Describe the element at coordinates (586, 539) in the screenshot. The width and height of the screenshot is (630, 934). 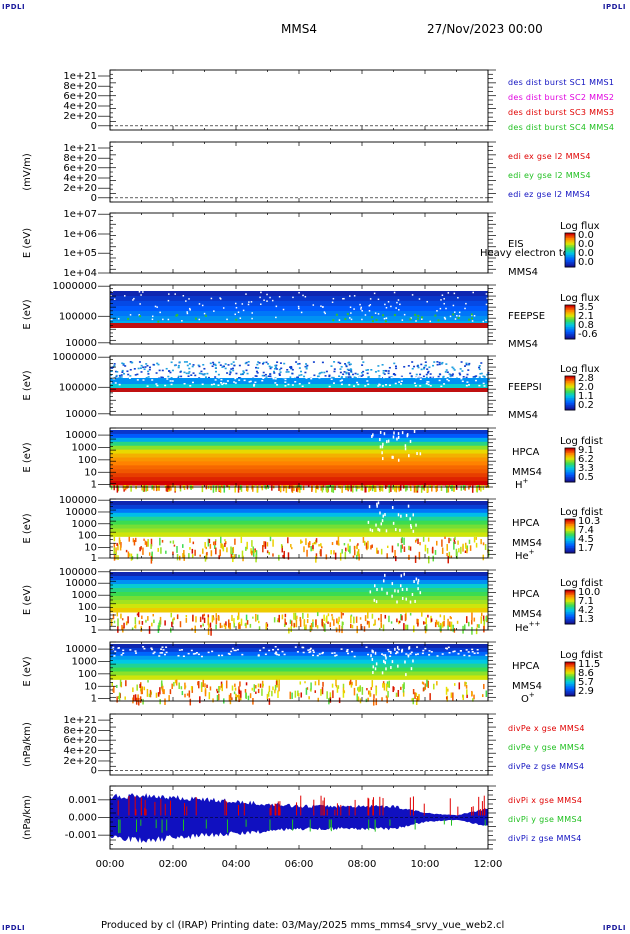
I see `colorbar-label: 4.5` at that location.